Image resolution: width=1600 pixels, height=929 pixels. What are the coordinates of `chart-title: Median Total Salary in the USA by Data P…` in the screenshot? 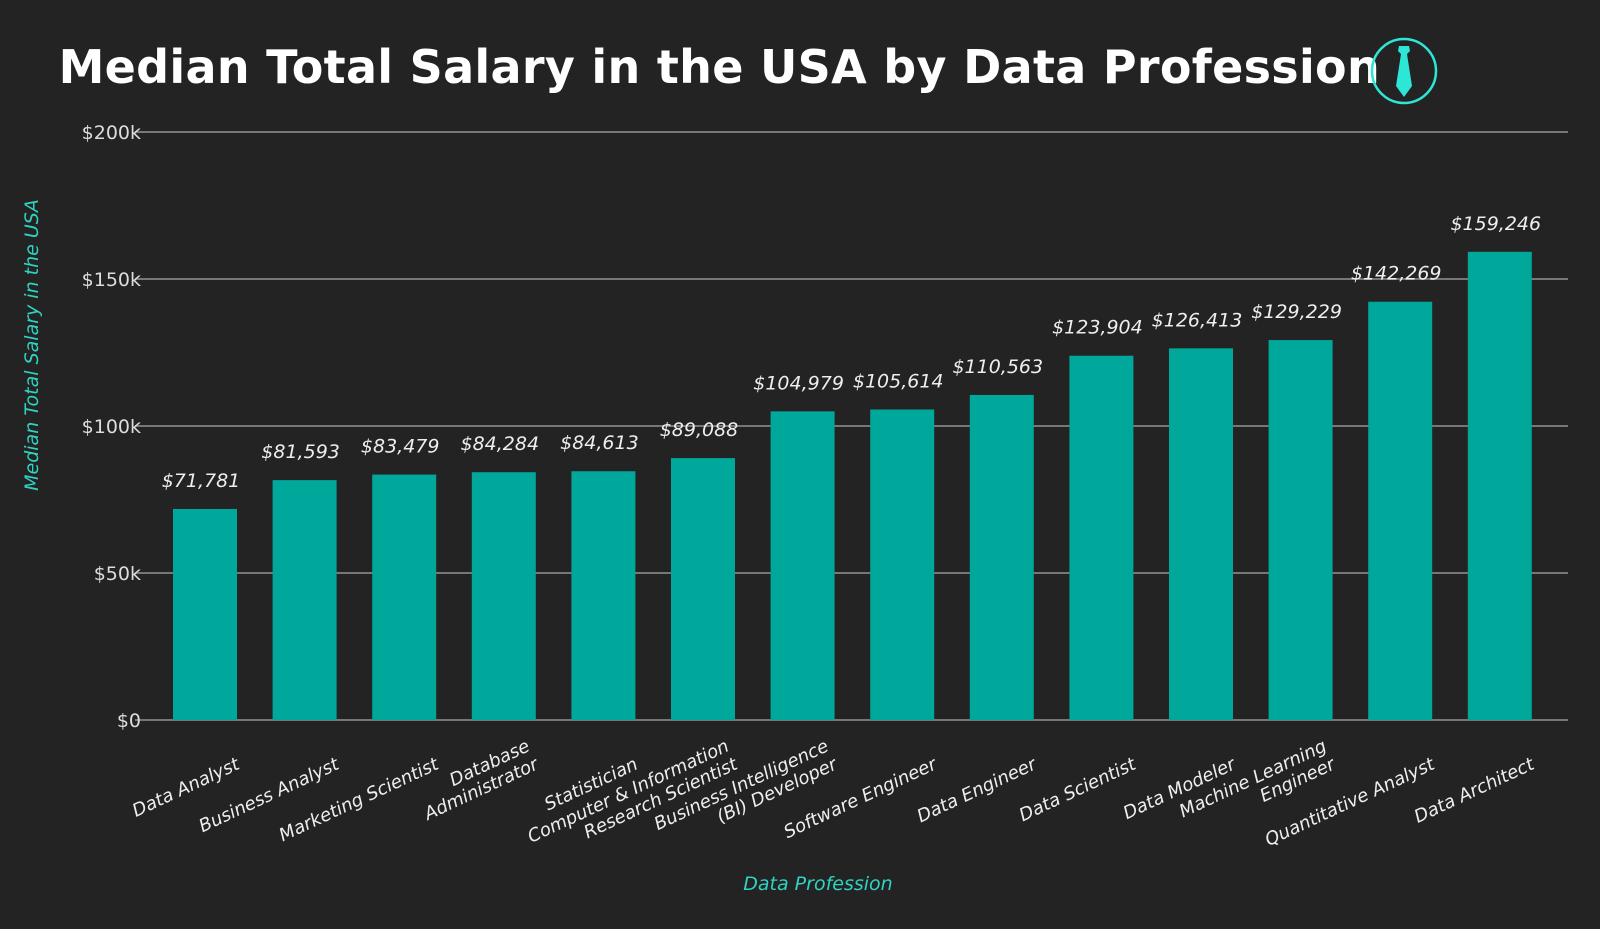 It's located at (719, 67).